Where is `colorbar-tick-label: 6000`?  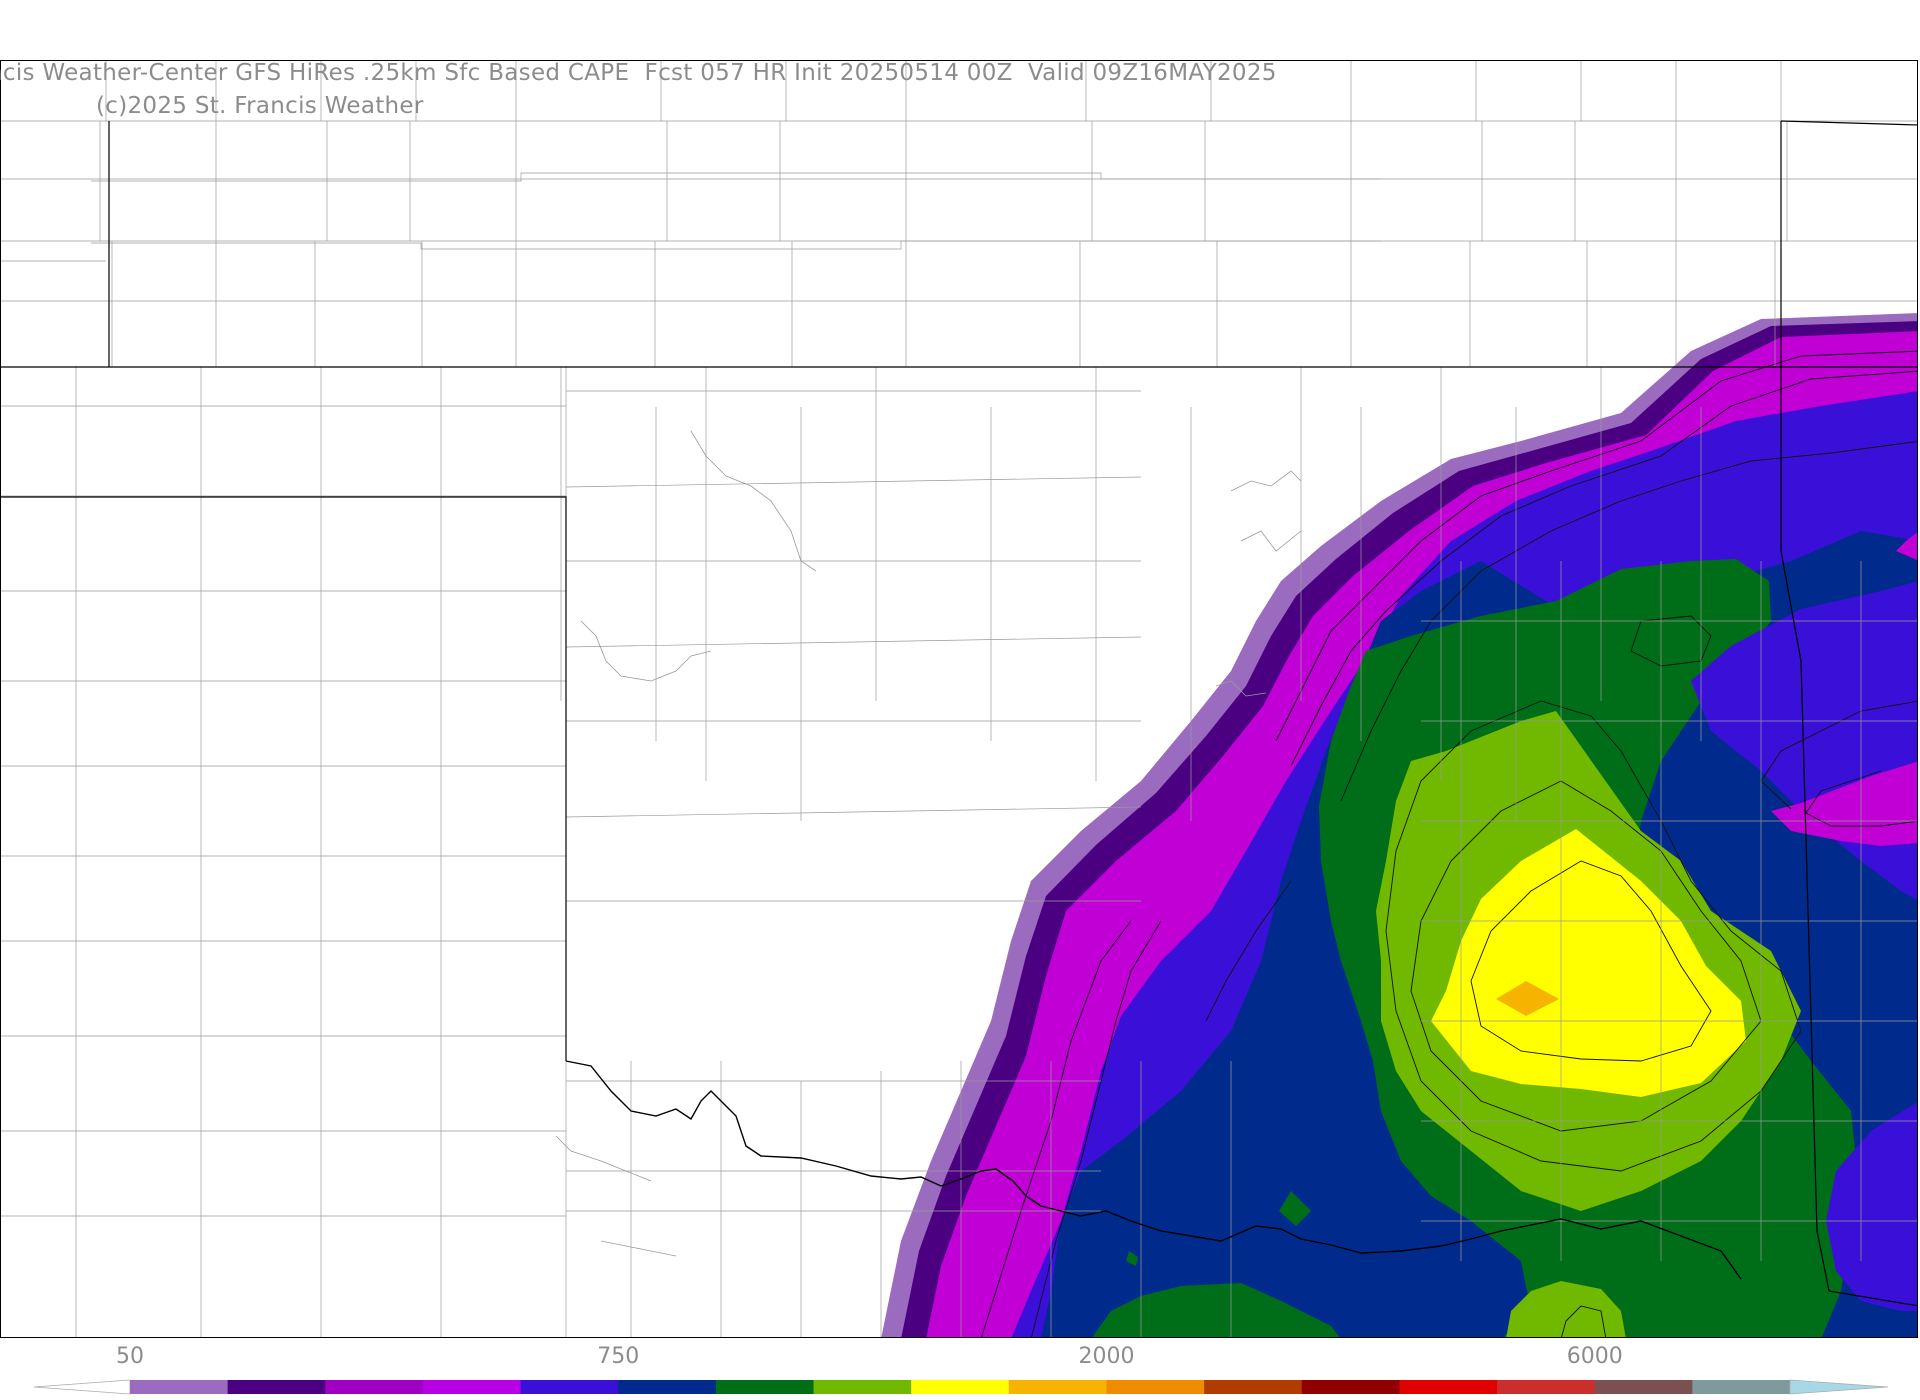 colorbar-tick-label: 6000 is located at coordinates (1594, 1356).